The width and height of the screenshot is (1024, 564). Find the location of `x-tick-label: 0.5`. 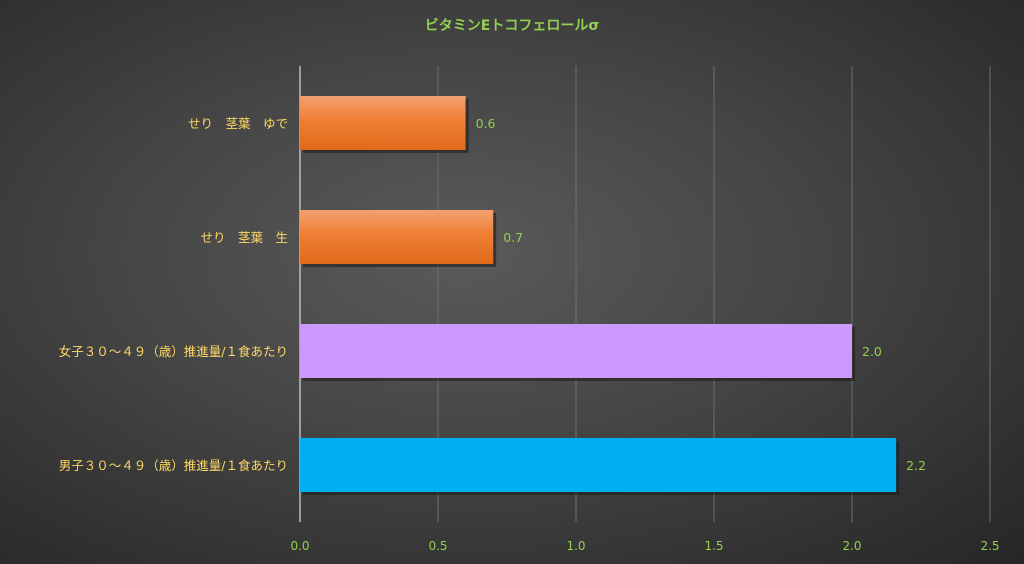

x-tick-label: 0.5 is located at coordinates (437, 546).